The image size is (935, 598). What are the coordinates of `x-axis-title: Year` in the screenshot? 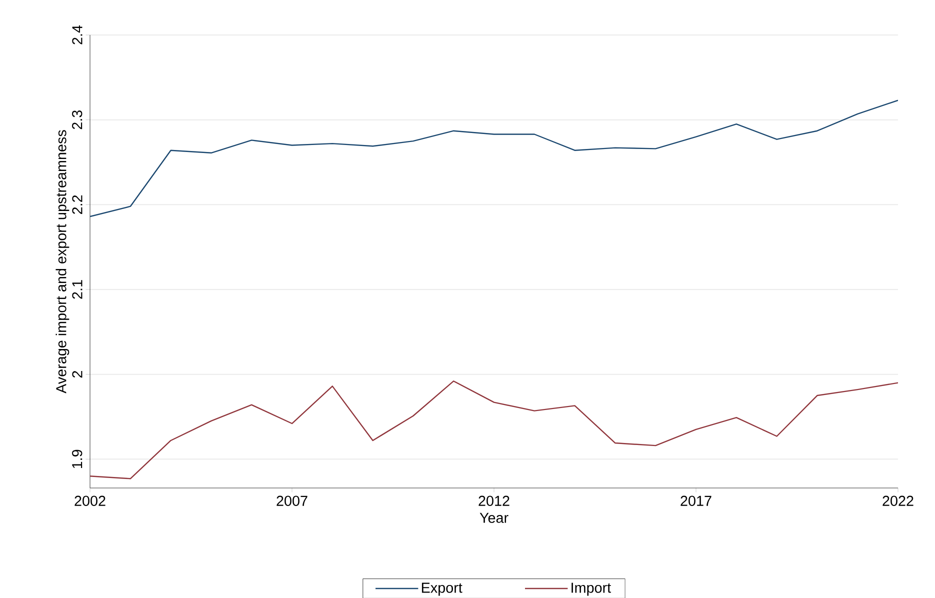 It's located at (494, 517).